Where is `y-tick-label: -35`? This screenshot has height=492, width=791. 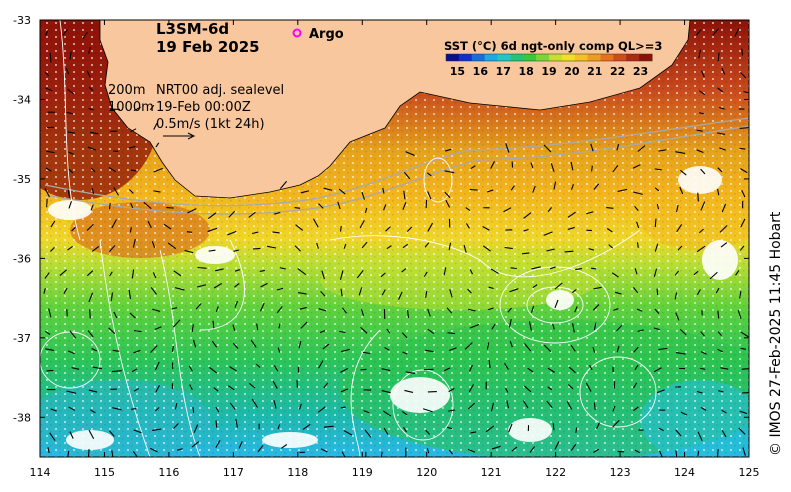
y-tick-label: -35 is located at coordinates (22, 179).